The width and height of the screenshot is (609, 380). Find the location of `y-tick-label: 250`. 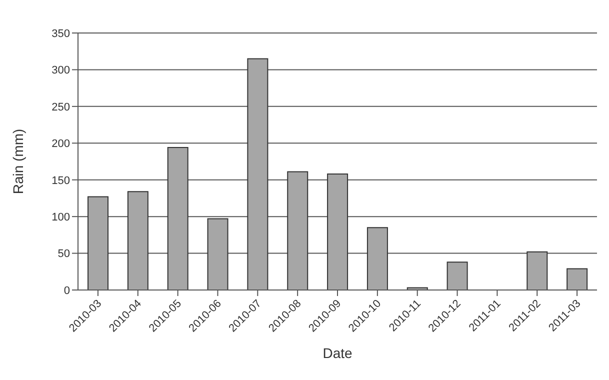

y-tick-label: 250 is located at coordinates (61, 107).